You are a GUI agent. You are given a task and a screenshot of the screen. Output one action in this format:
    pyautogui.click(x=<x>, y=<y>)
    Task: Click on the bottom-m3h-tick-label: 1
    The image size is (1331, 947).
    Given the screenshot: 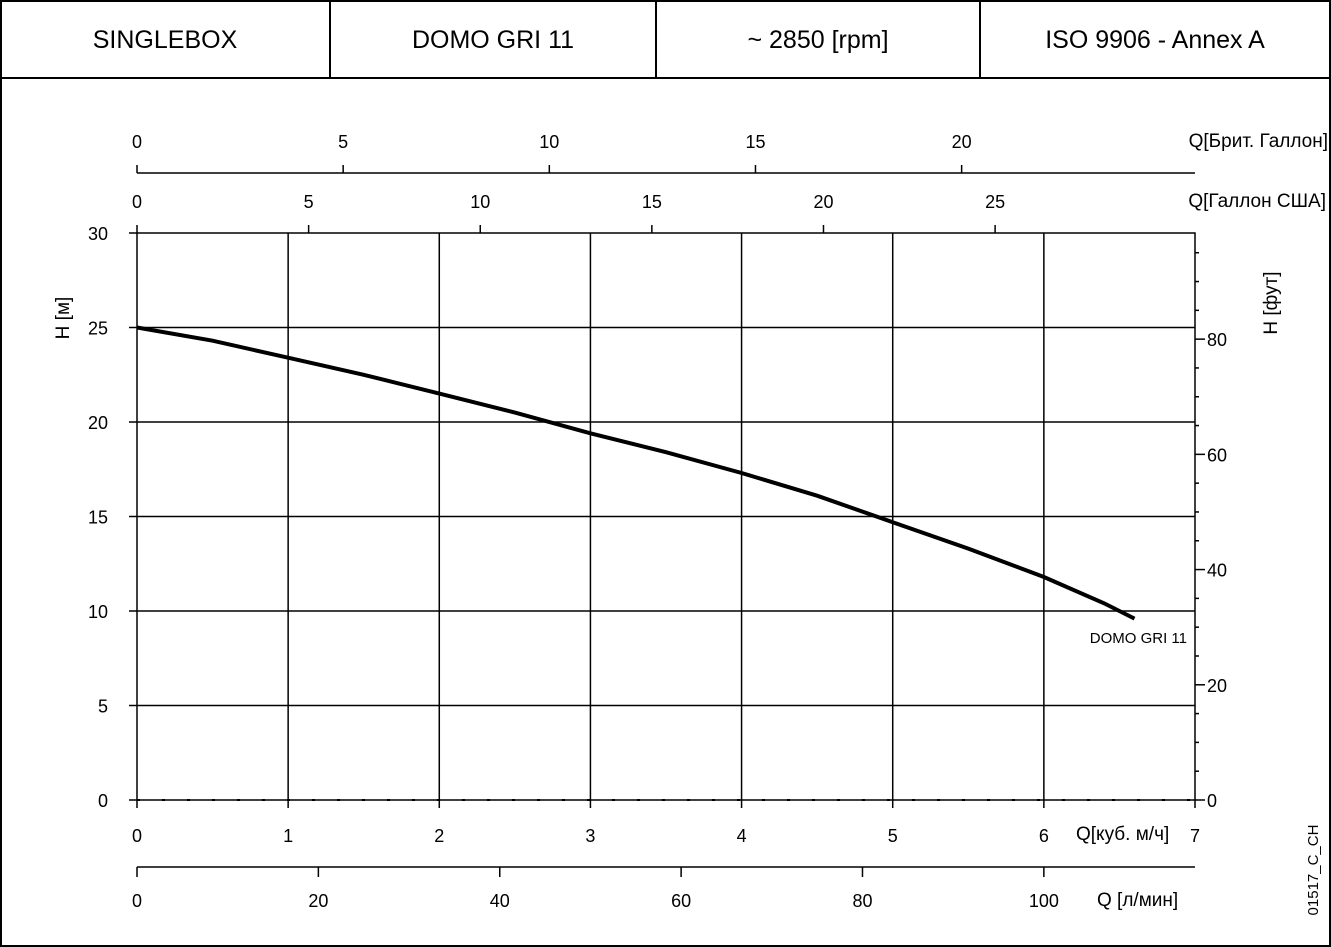 What is the action you would take?
    pyautogui.click(x=288, y=836)
    